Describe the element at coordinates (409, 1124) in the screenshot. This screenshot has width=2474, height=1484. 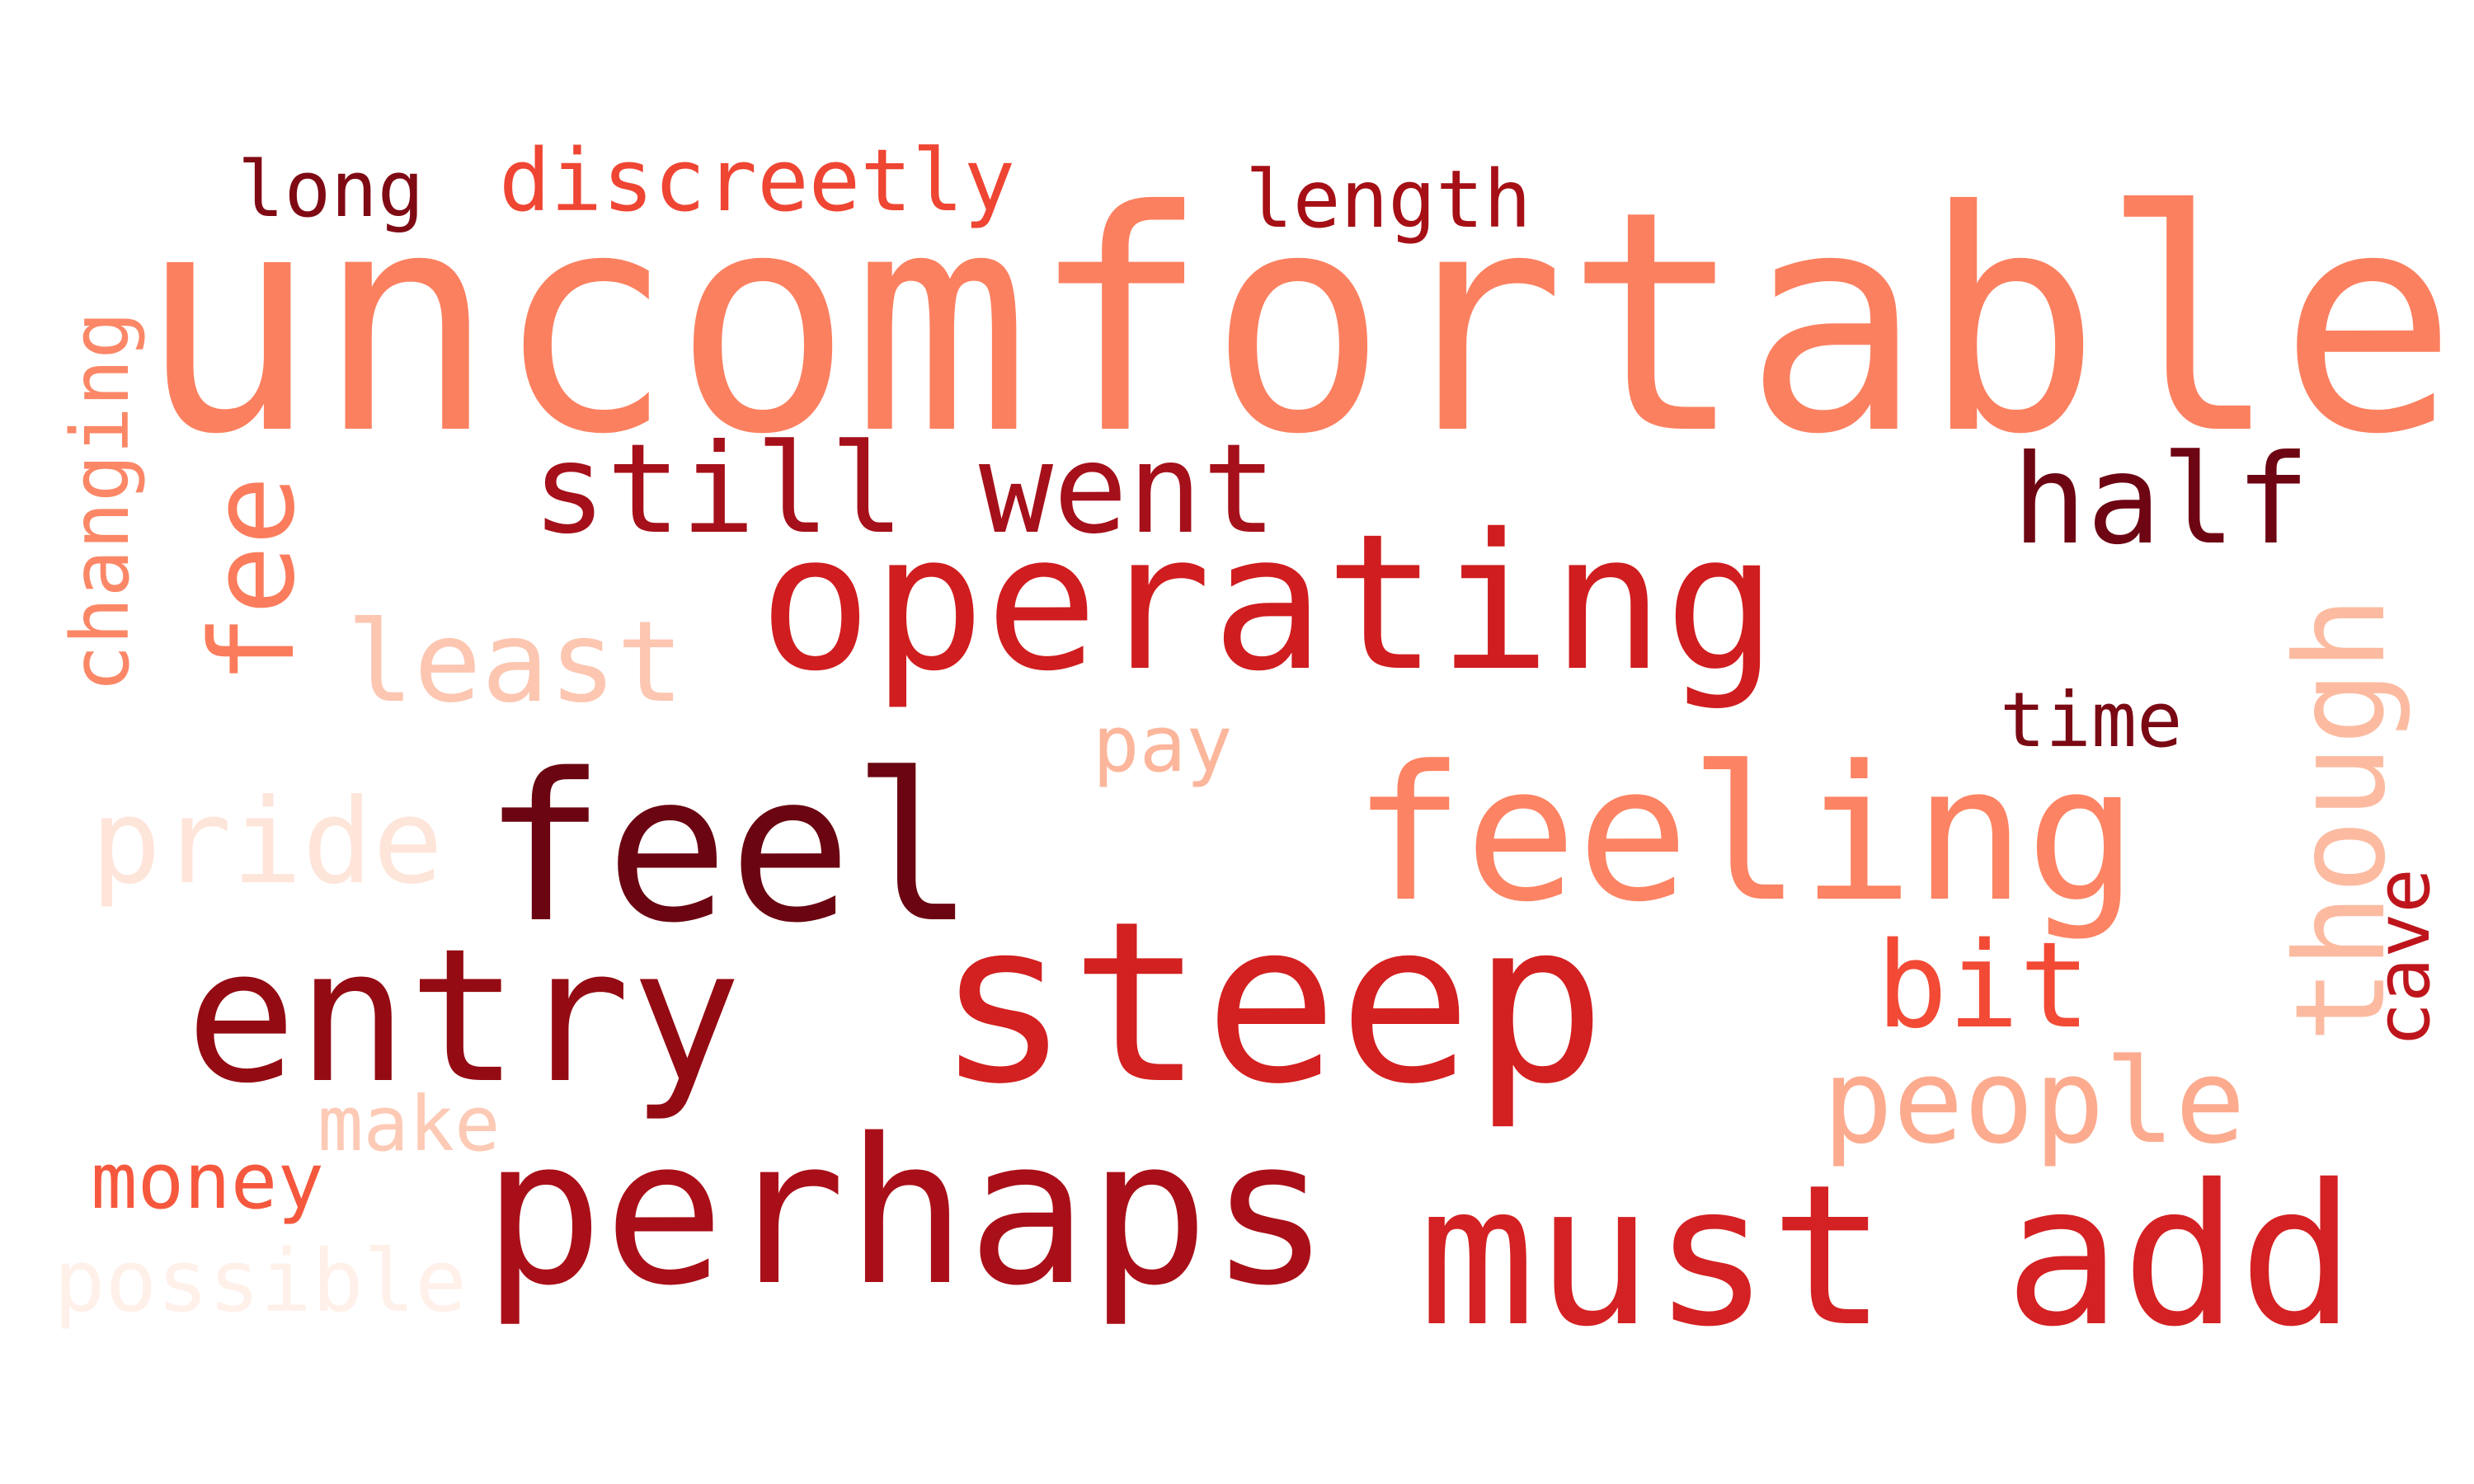
I see `word-make: make` at that location.